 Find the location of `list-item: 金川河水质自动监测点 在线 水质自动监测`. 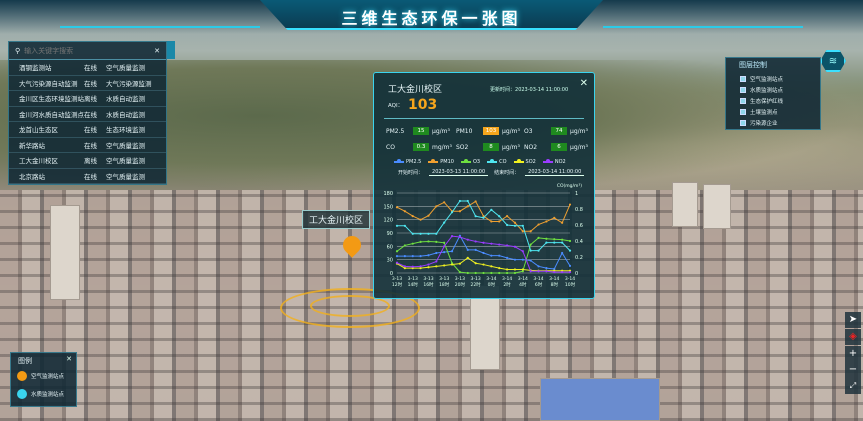

list-item: 金川河水质自动监测点 在线 水质自动监测 is located at coordinates (87, 114).